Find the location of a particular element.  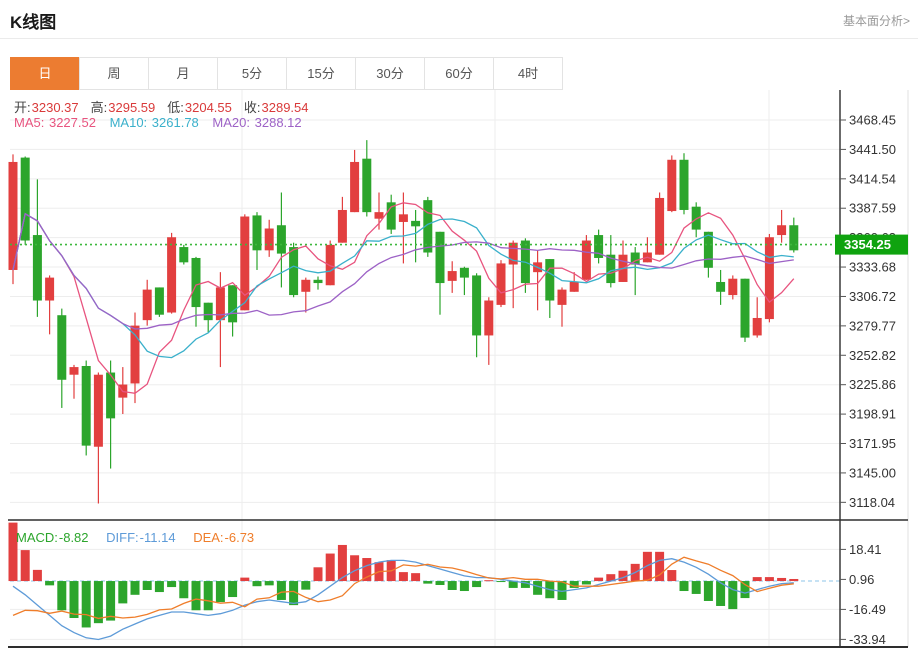

svg-text: 3225.86 is located at coordinates (872, 384).